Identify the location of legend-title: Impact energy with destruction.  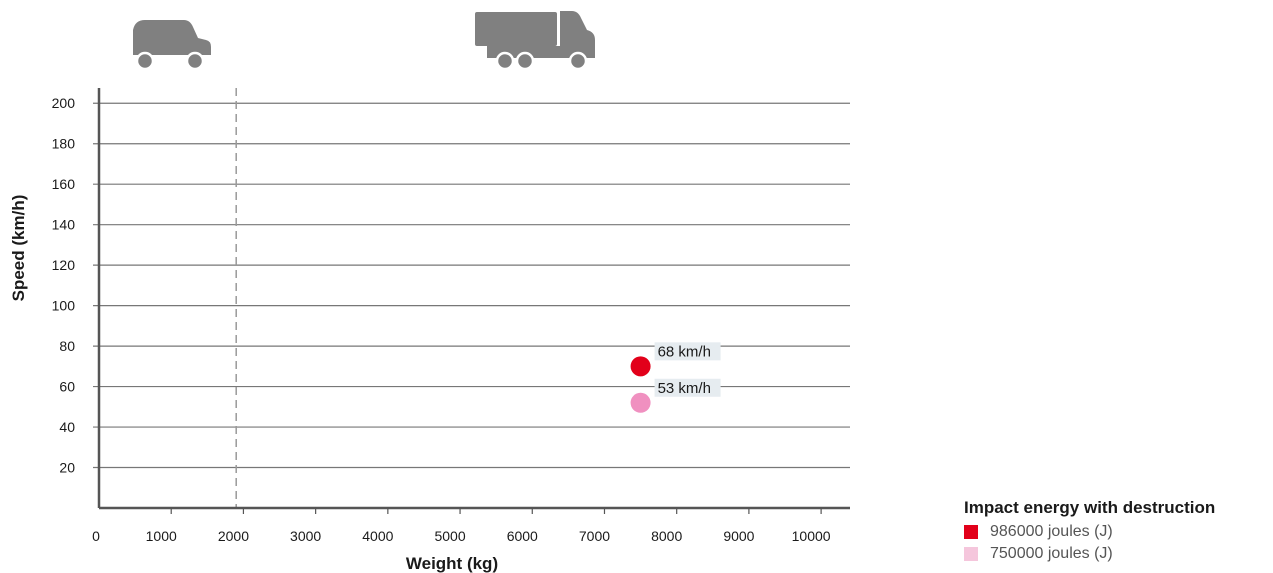
(1090, 507).